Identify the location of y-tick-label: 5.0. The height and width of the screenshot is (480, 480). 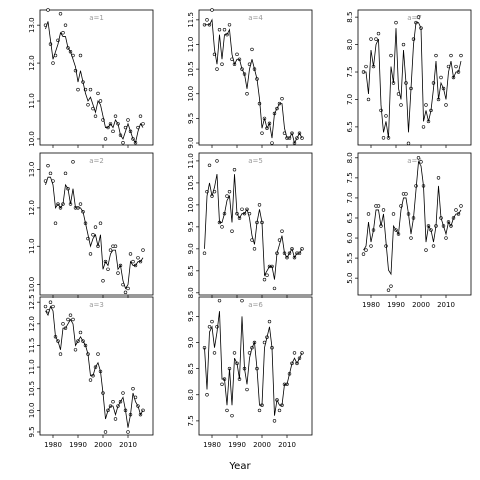
(350, 278).